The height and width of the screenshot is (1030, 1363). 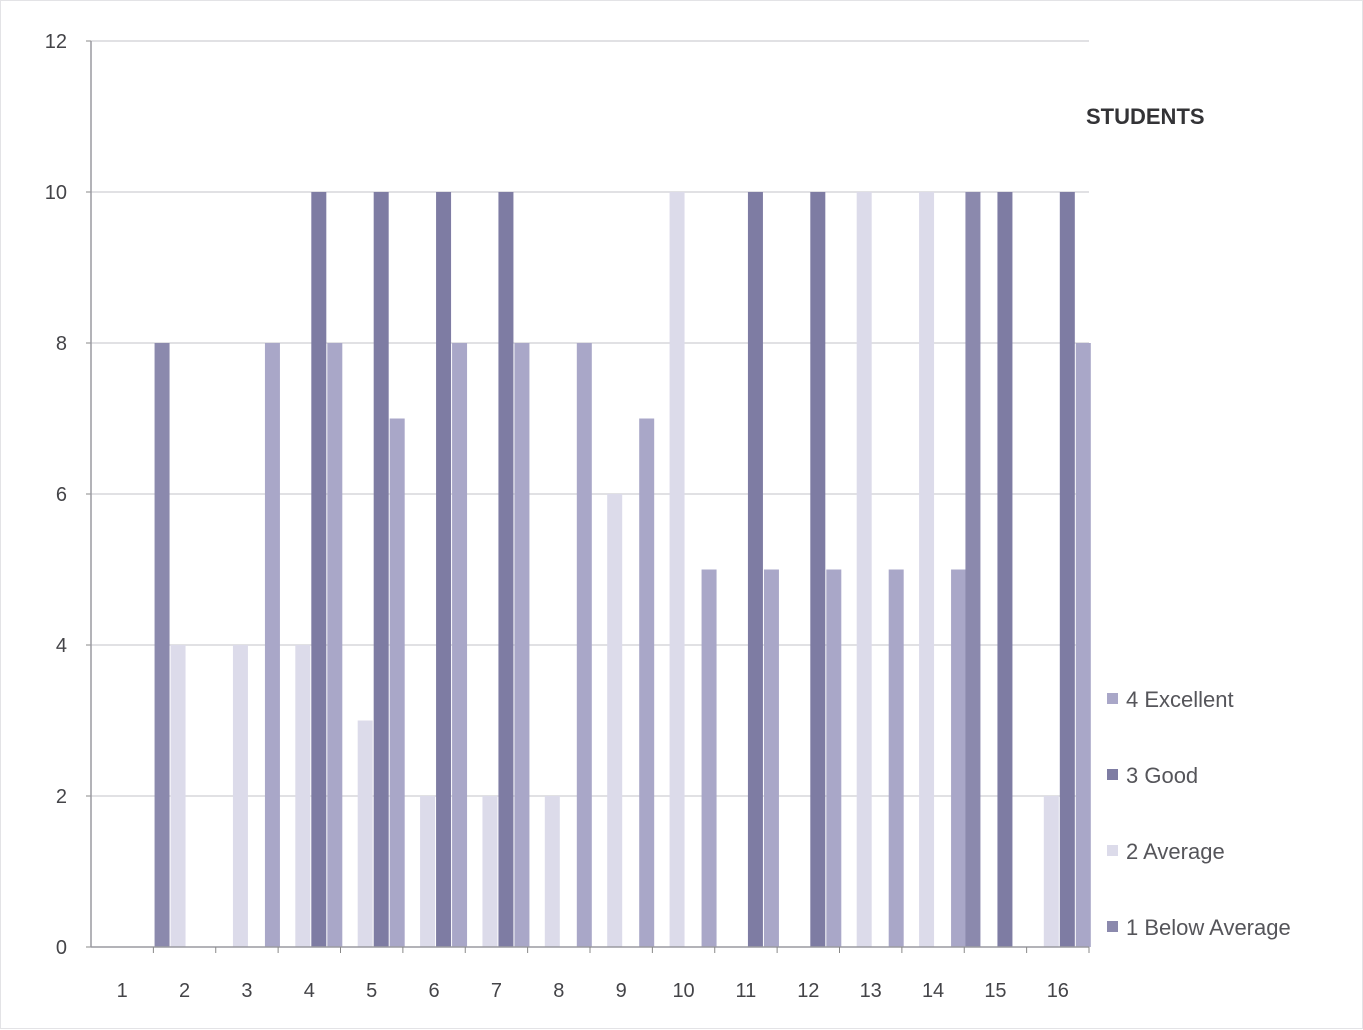 I want to click on x-tick-label: 9, so click(x=621, y=991).